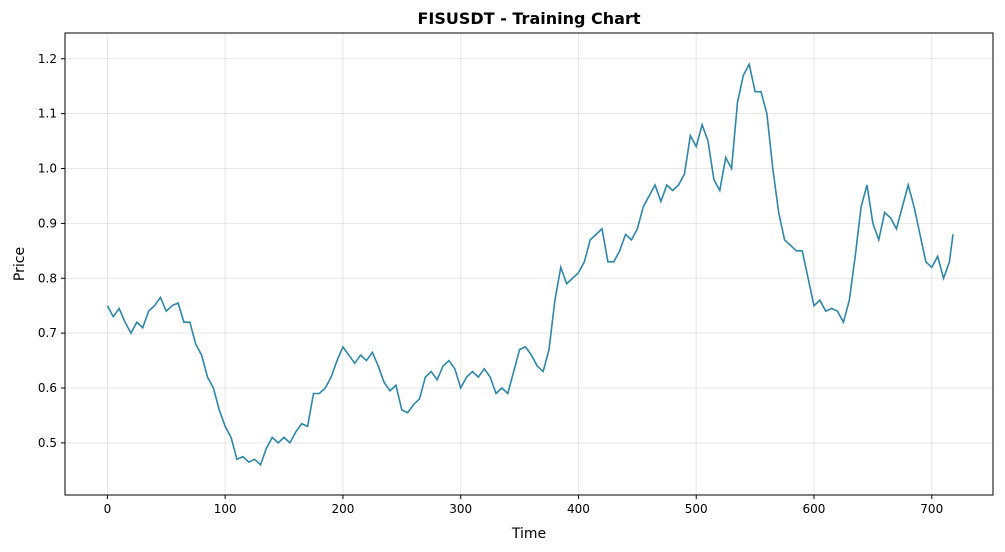 The image size is (1005, 552). I want to click on y-tick-label: 0.6, so click(47, 388).